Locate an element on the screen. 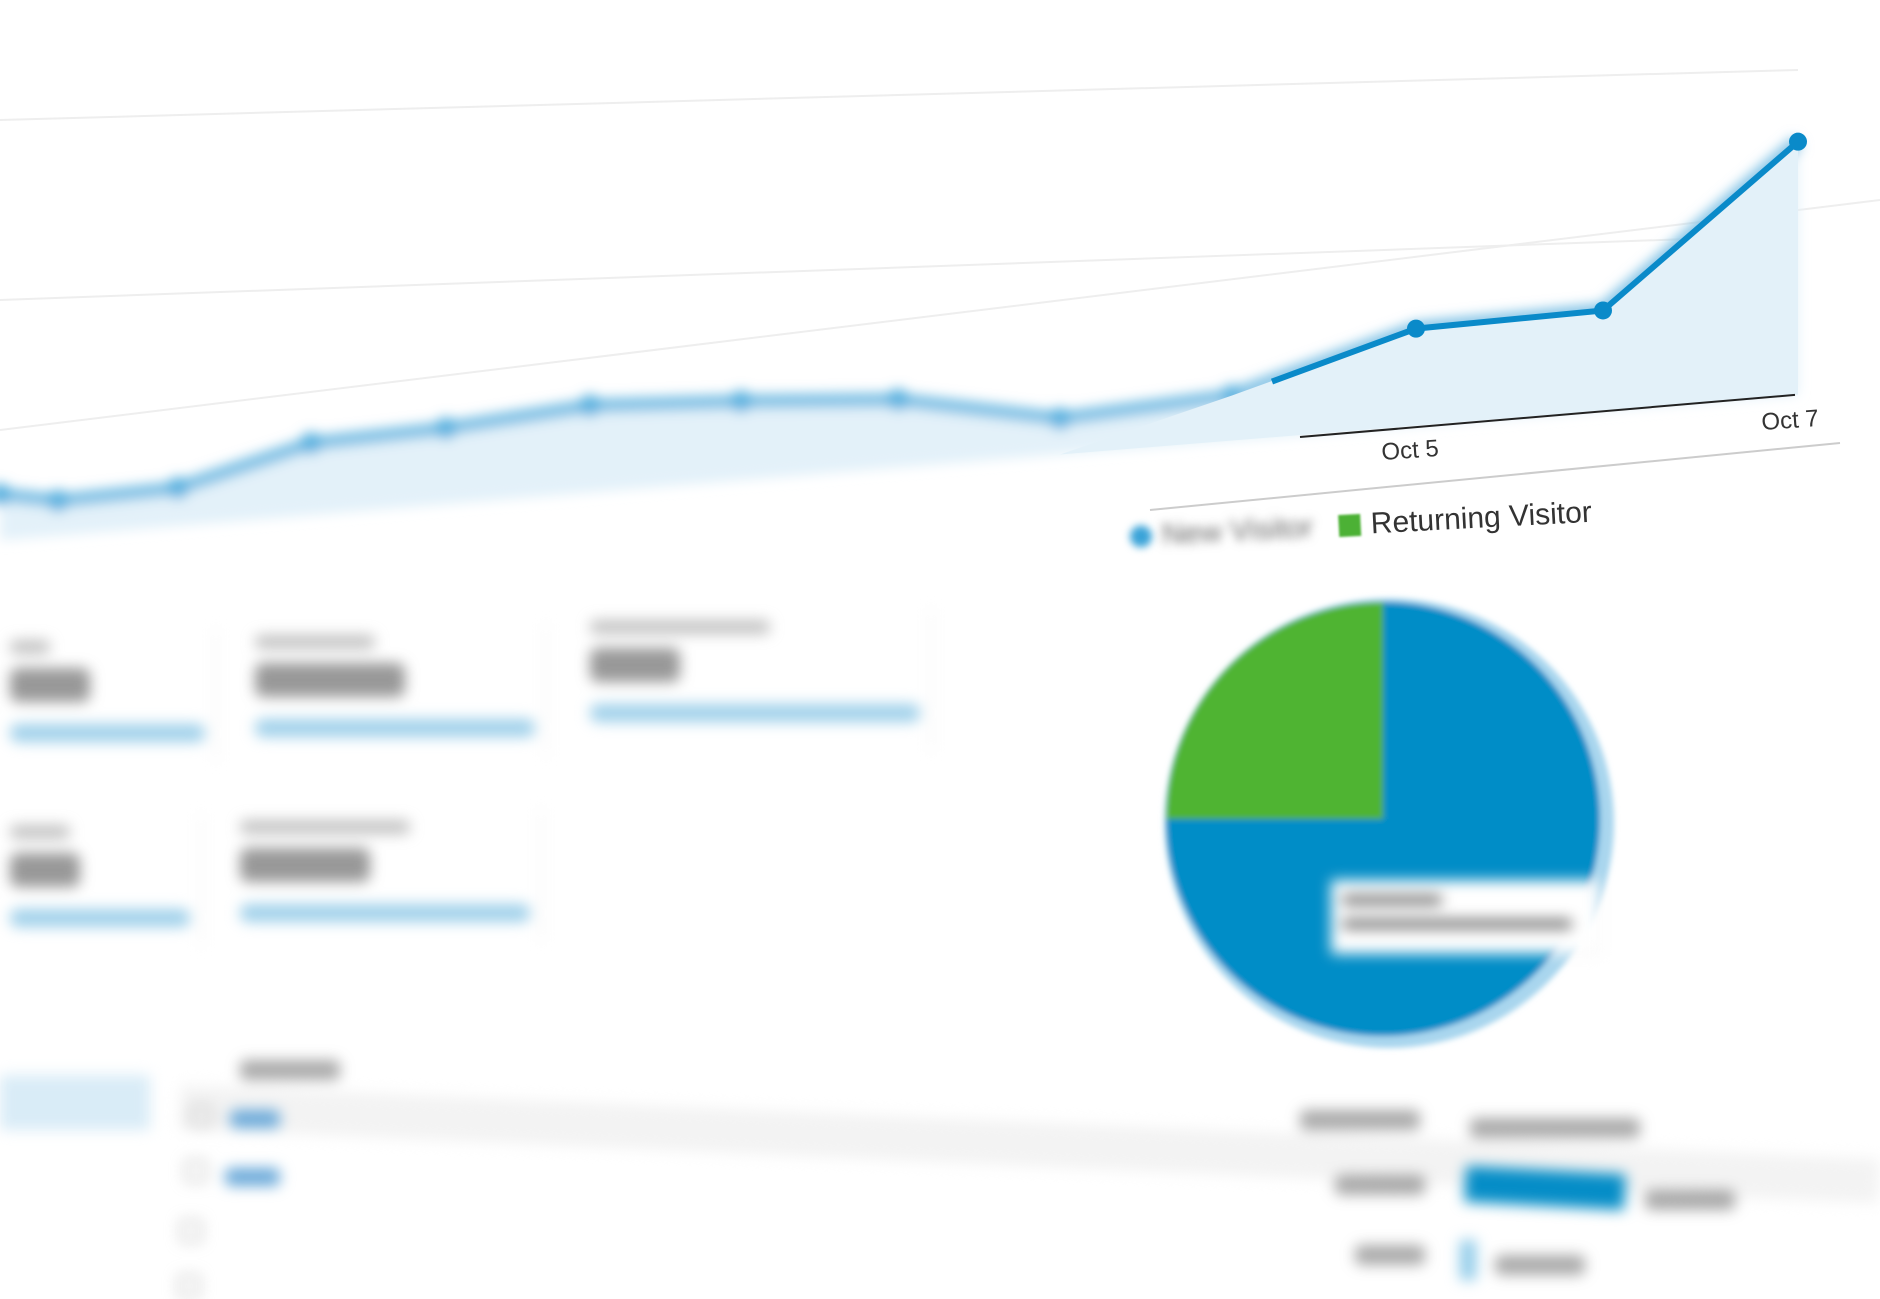  pie-tooltip is located at coordinates (1465, 917).